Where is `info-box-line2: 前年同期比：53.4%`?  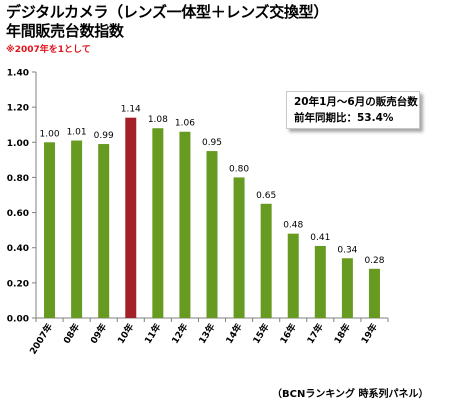
info-box-line2: 前年同期比：53.4% is located at coordinates (344, 118).